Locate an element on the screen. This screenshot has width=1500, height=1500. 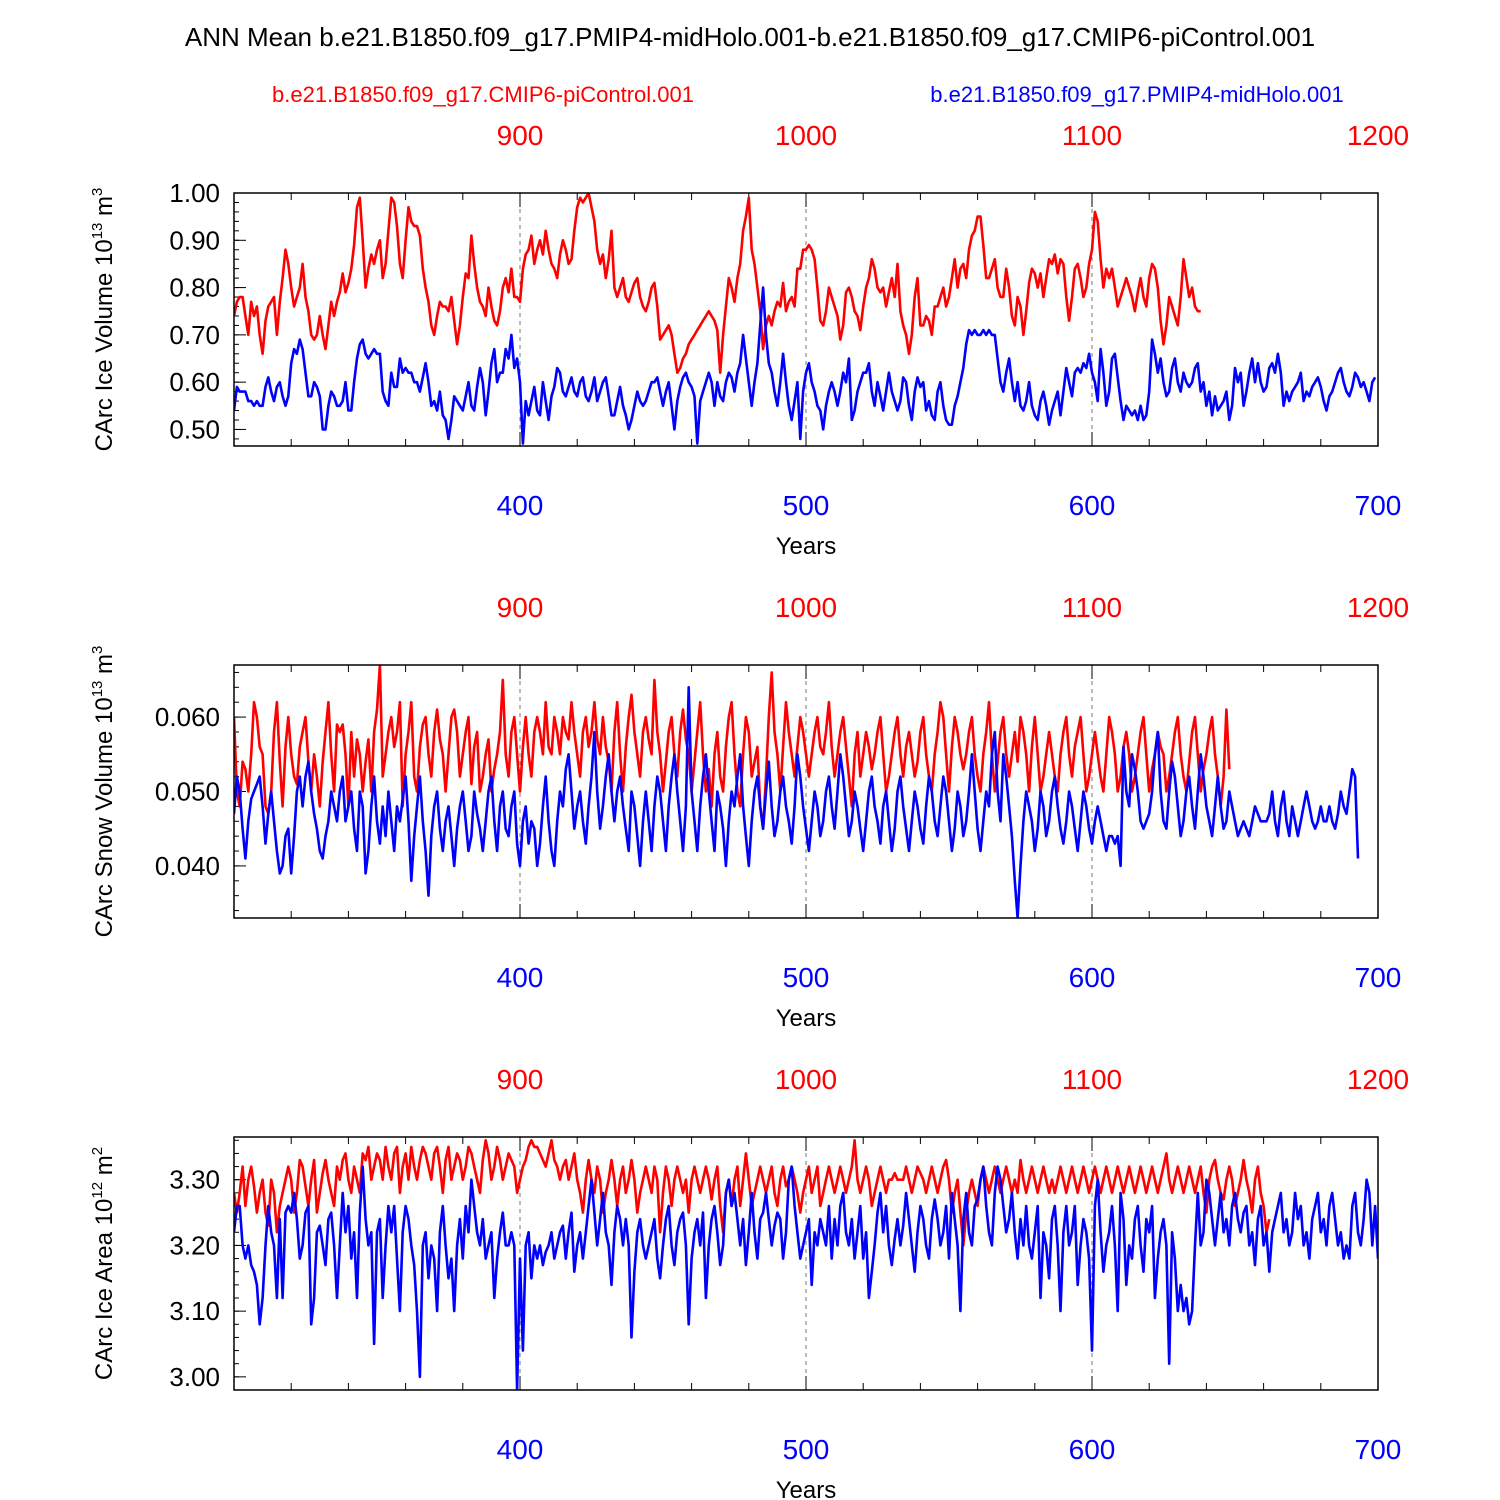
y-tick-label: 0.90 is located at coordinates (194, 240).